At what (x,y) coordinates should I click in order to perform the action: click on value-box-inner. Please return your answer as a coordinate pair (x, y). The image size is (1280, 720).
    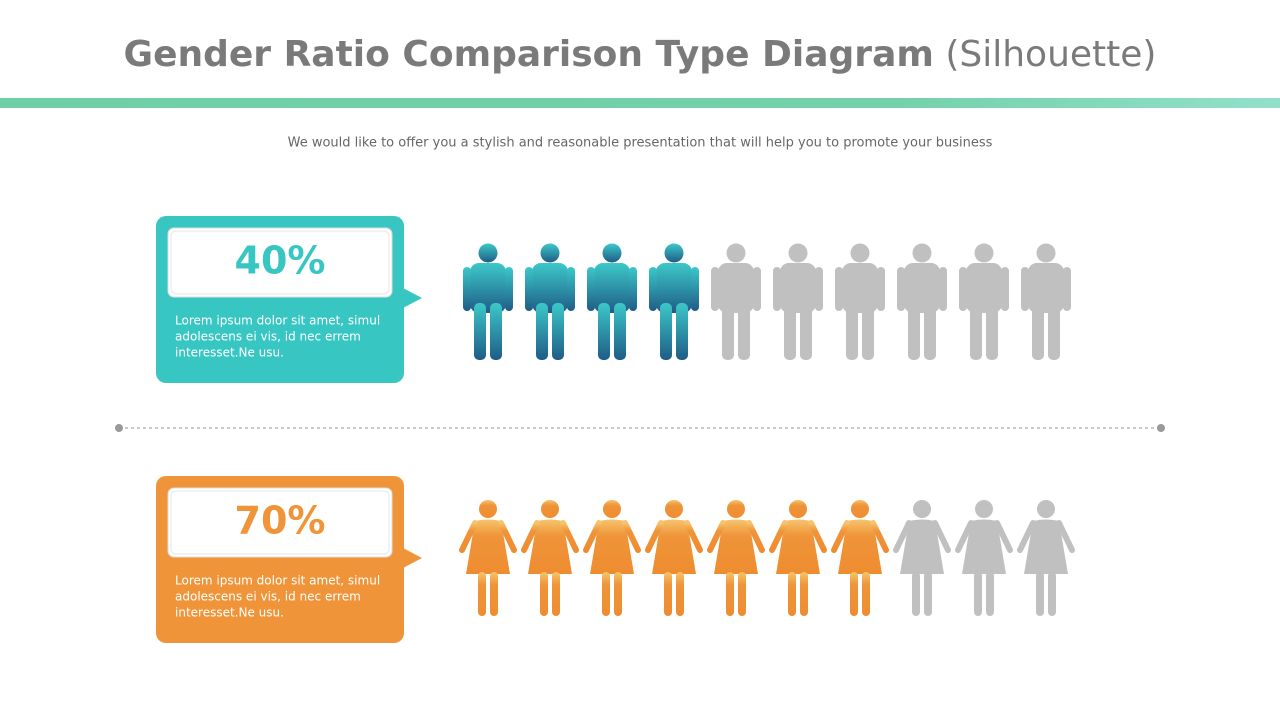
    Looking at the image, I should click on (280, 522).